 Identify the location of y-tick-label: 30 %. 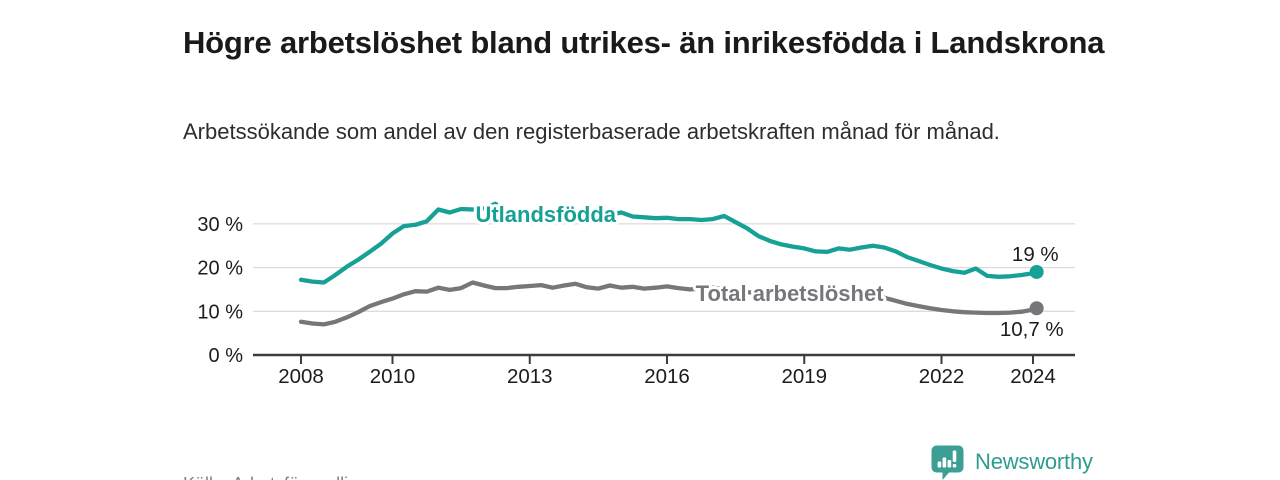
(220, 225).